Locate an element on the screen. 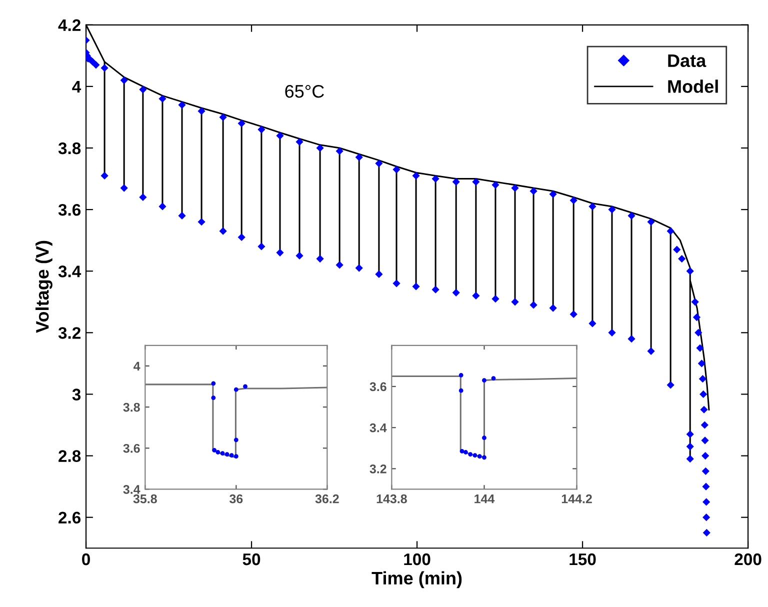 The height and width of the screenshot is (607, 768). x-tick-label: 200 is located at coordinates (748, 559).